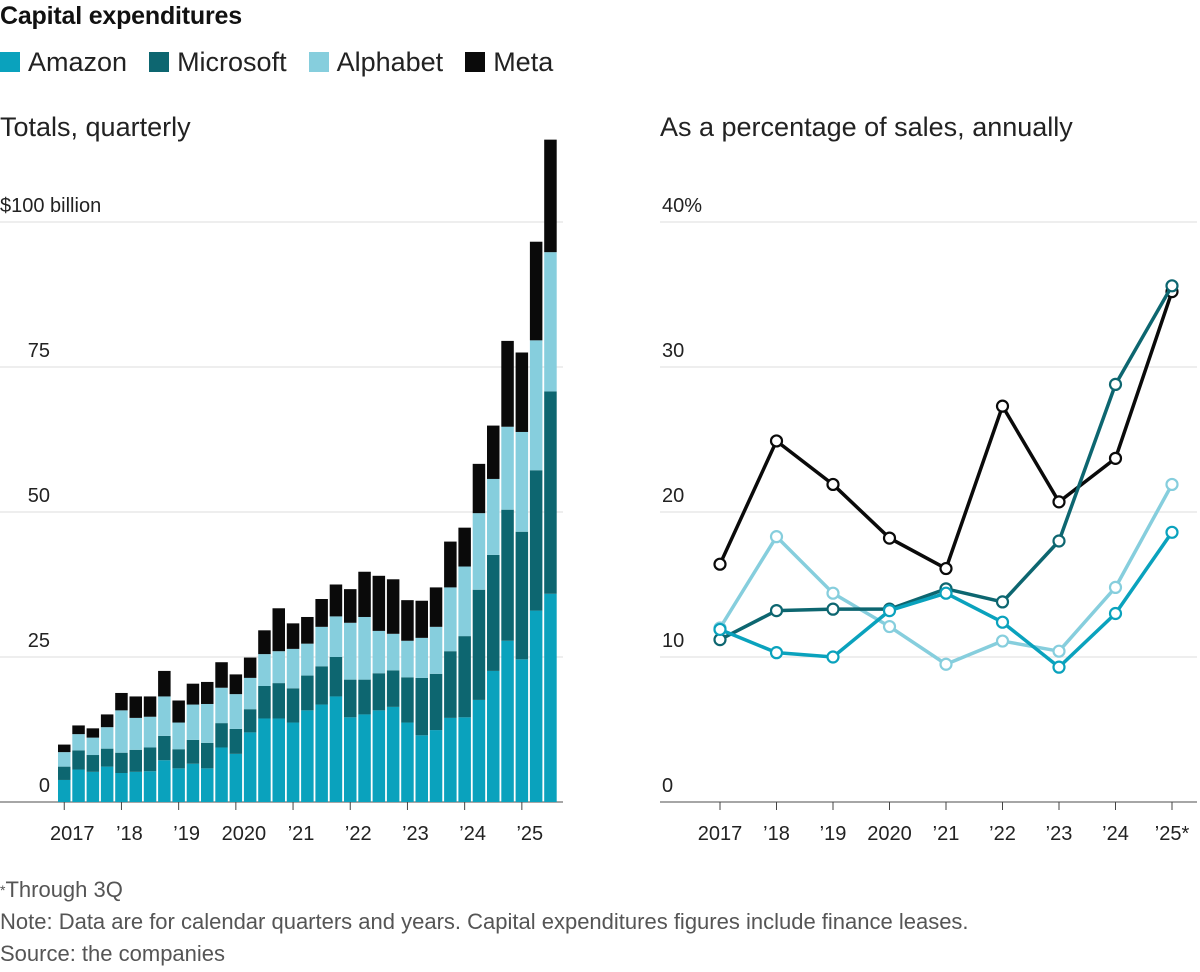  Describe the element at coordinates (186, 834) in the screenshot. I see `left-xtick-label: ’19` at that location.